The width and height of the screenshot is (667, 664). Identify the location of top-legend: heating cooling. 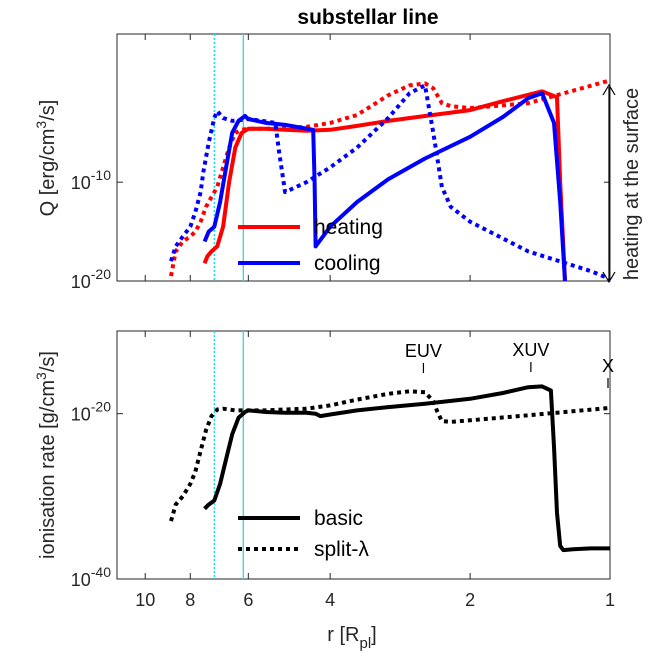
(310, 245).